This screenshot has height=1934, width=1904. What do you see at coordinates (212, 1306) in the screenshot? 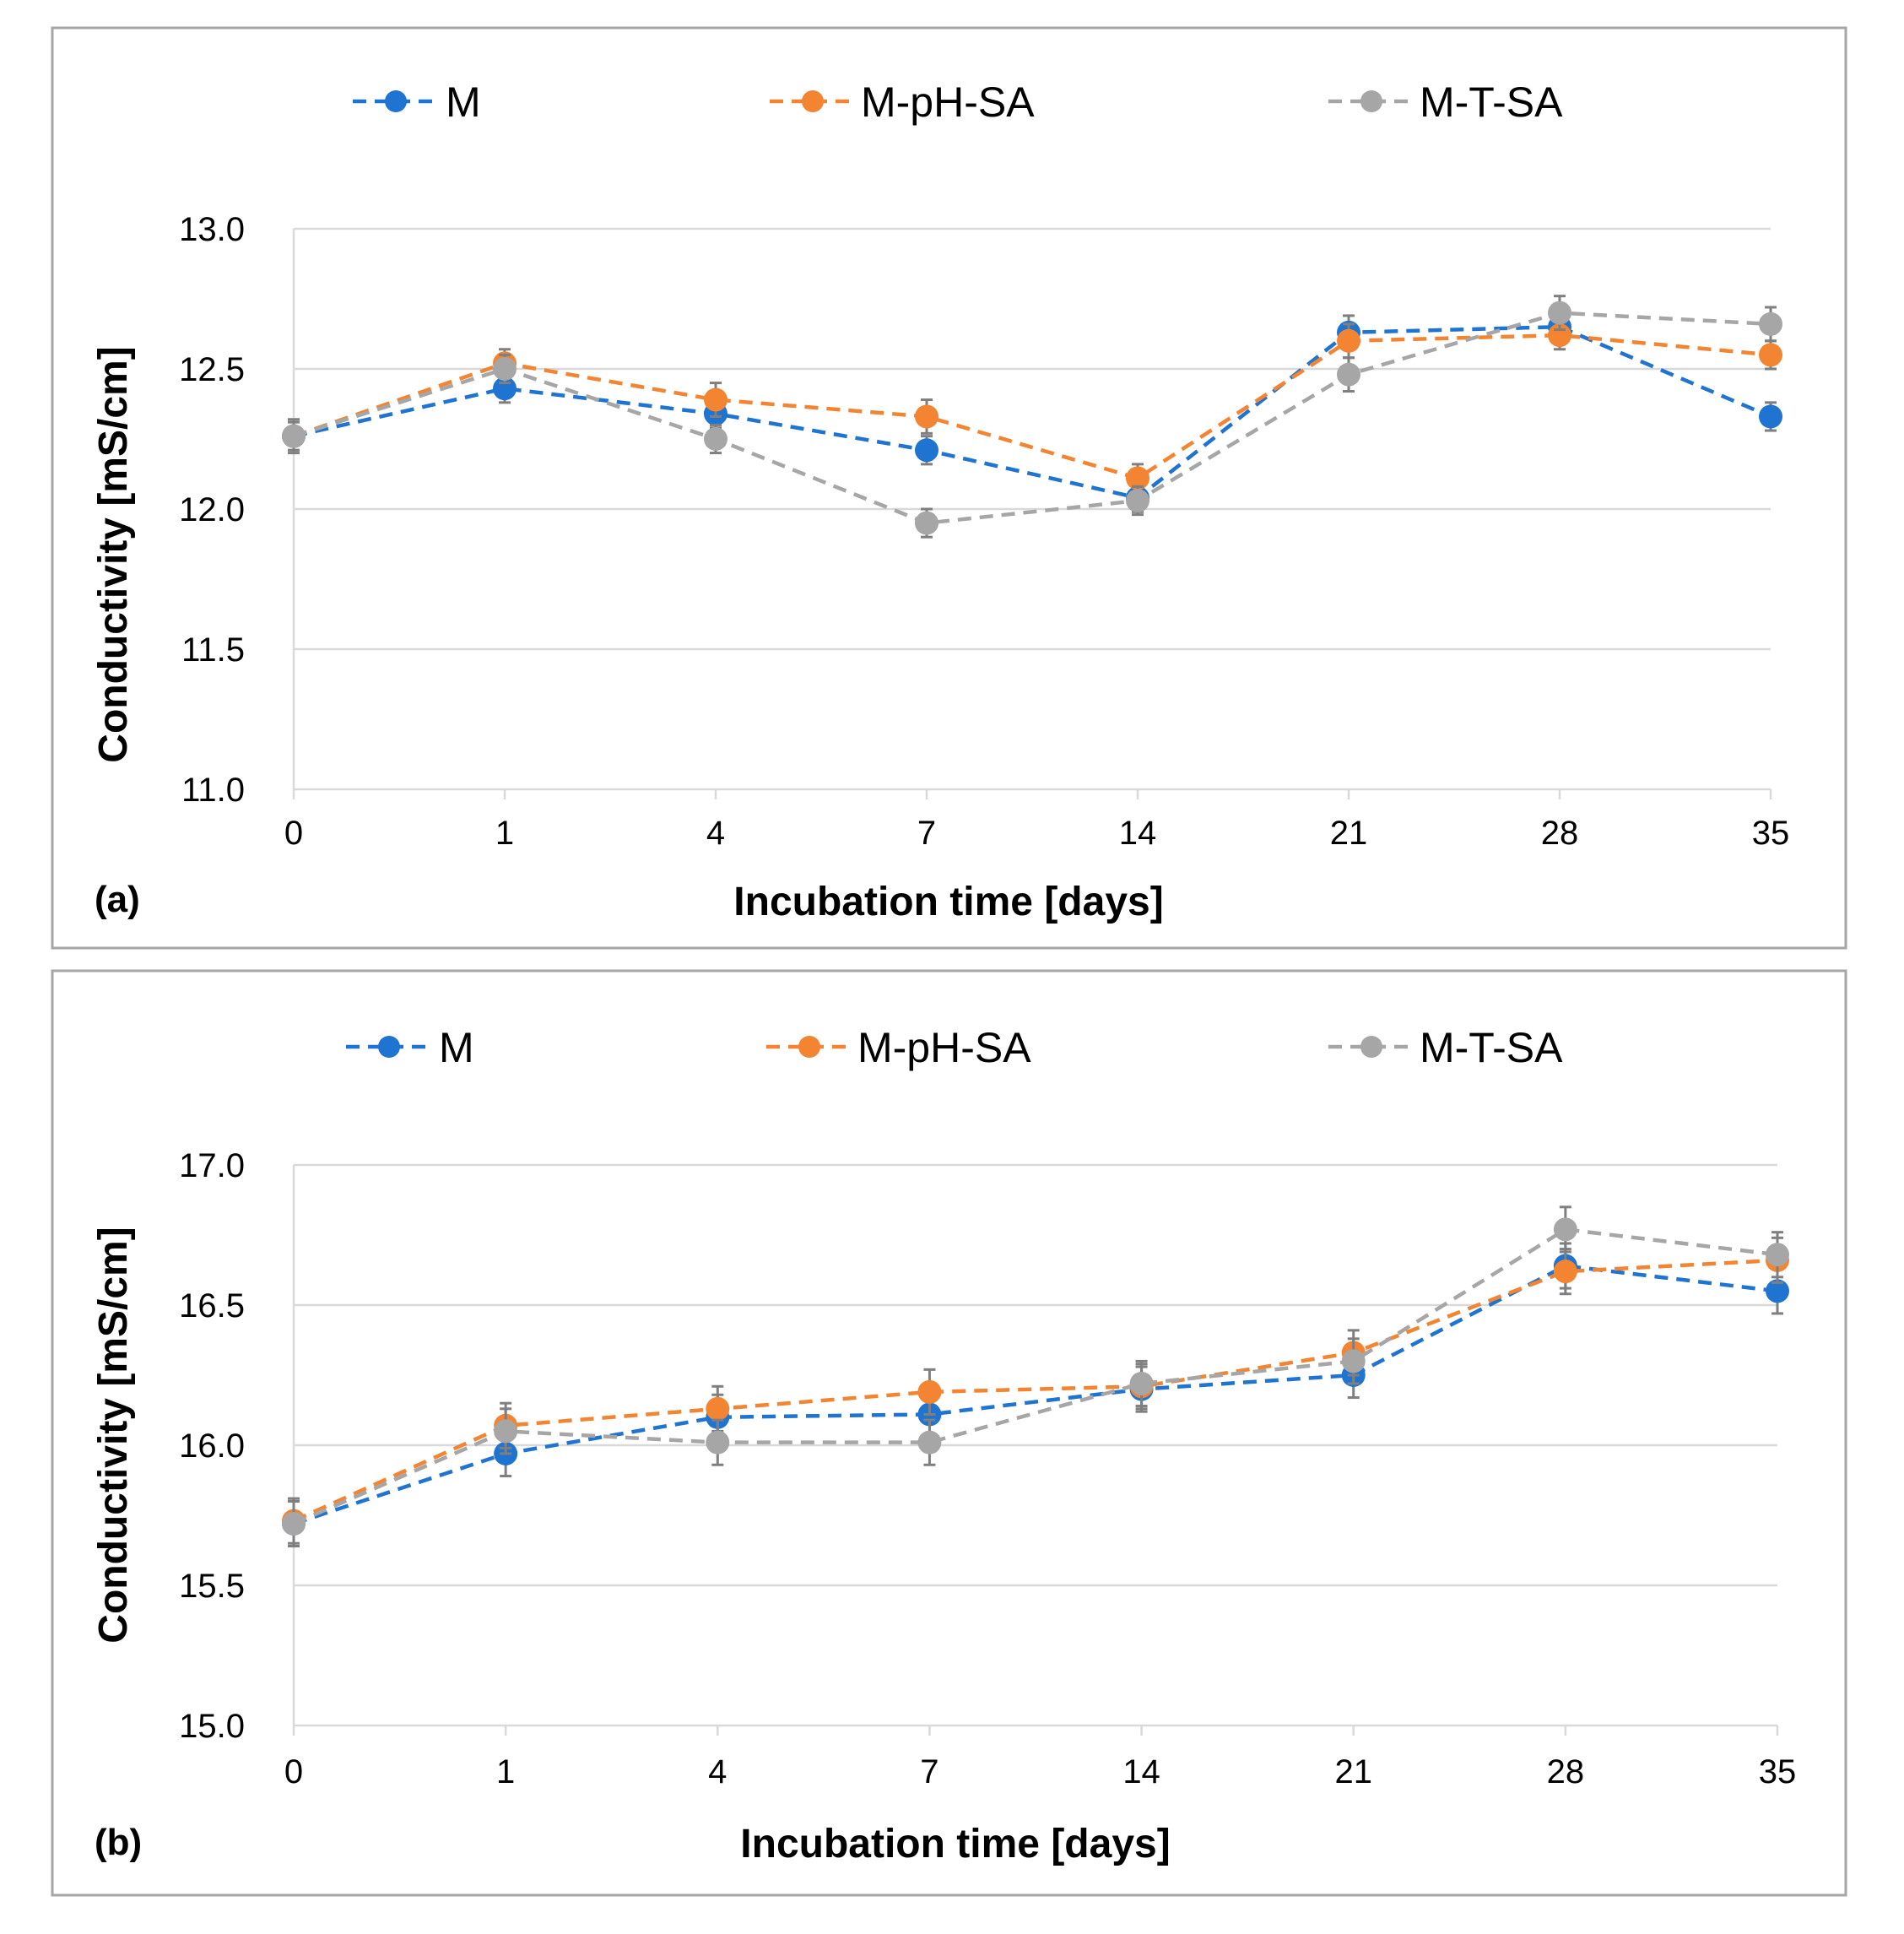
I see `panel-b-y-tick-label: 16.5` at bounding box center [212, 1306].